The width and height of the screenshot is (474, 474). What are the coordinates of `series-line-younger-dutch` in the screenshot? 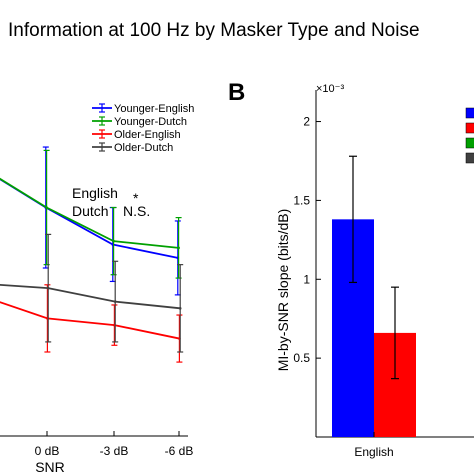 It's located at (89, 213).